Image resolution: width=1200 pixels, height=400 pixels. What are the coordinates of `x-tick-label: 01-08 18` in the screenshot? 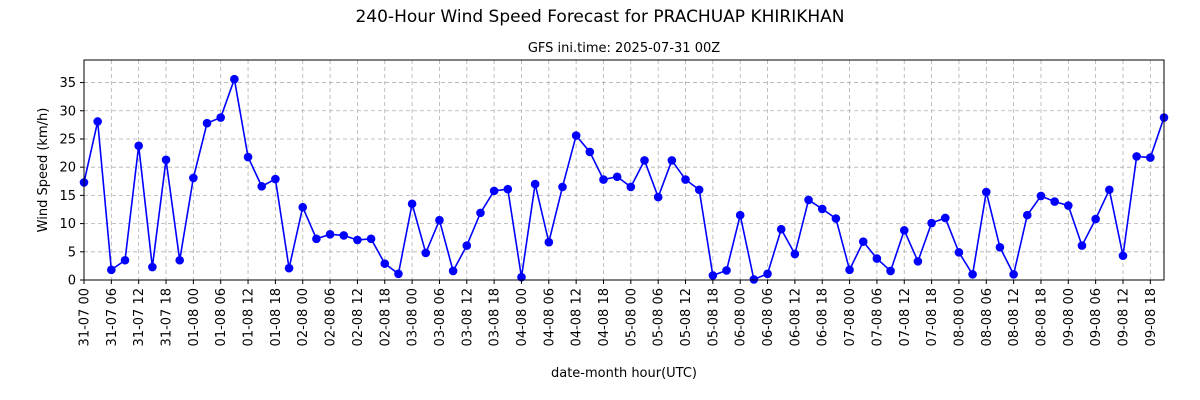 It's located at (276, 317).